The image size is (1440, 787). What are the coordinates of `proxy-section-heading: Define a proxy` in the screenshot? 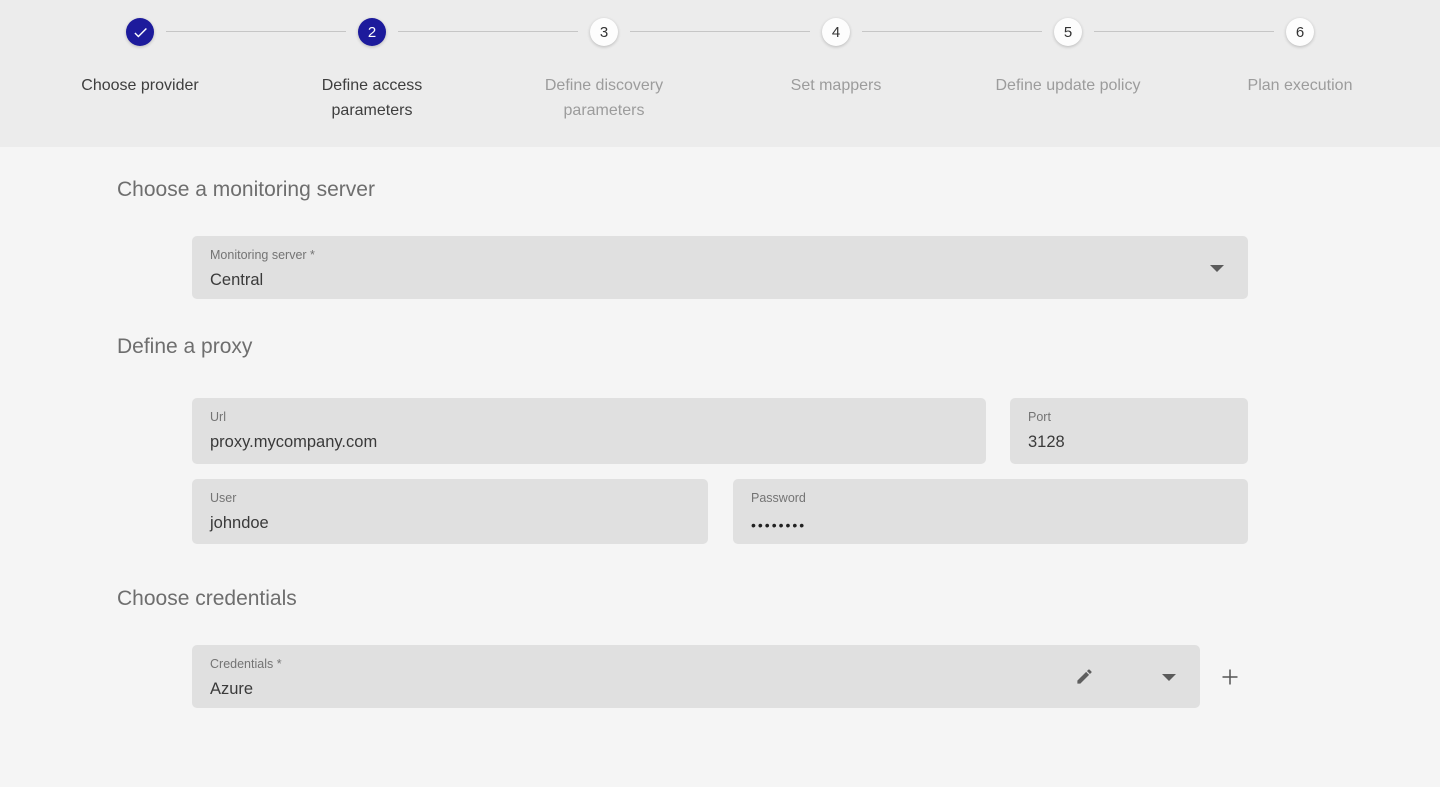 It's located at (185, 346).